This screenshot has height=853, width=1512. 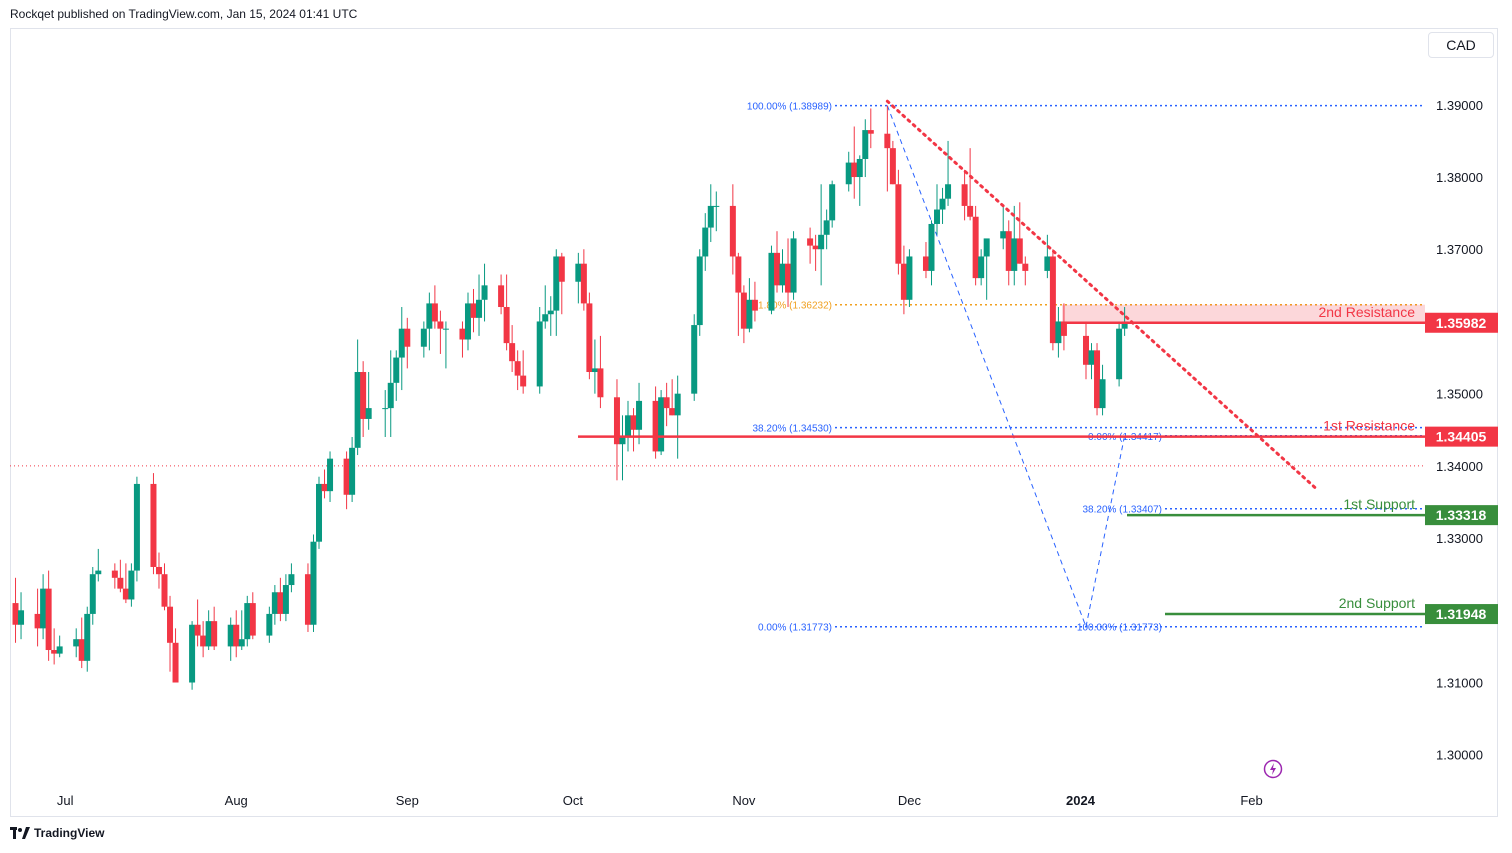 What do you see at coordinates (1461, 515) in the screenshot?
I see `support-1-price-tag` at bounding box center [1461, 515].